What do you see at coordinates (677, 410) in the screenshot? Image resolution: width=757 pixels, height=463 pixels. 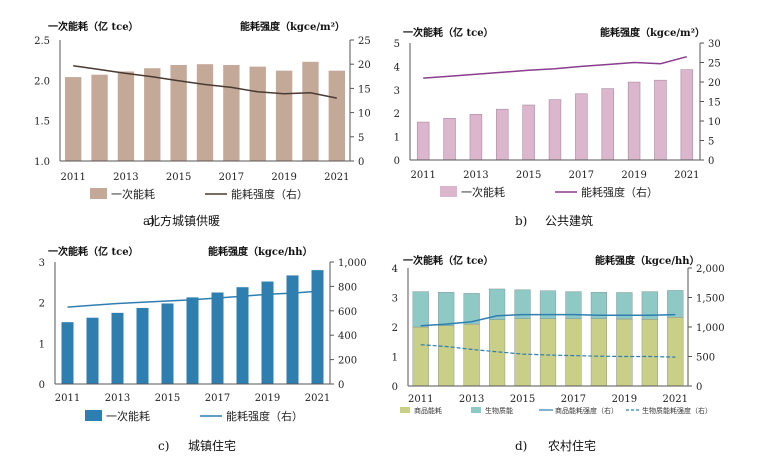 I see `legend-label: 生物质能耗强度（右）` at bounding box center [677, 410].